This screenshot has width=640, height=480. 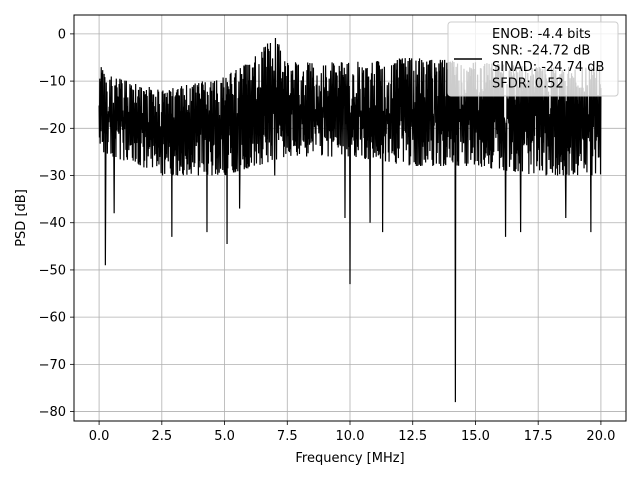 I want to click on y-tick-label: −40, so click(x=52, y=223).